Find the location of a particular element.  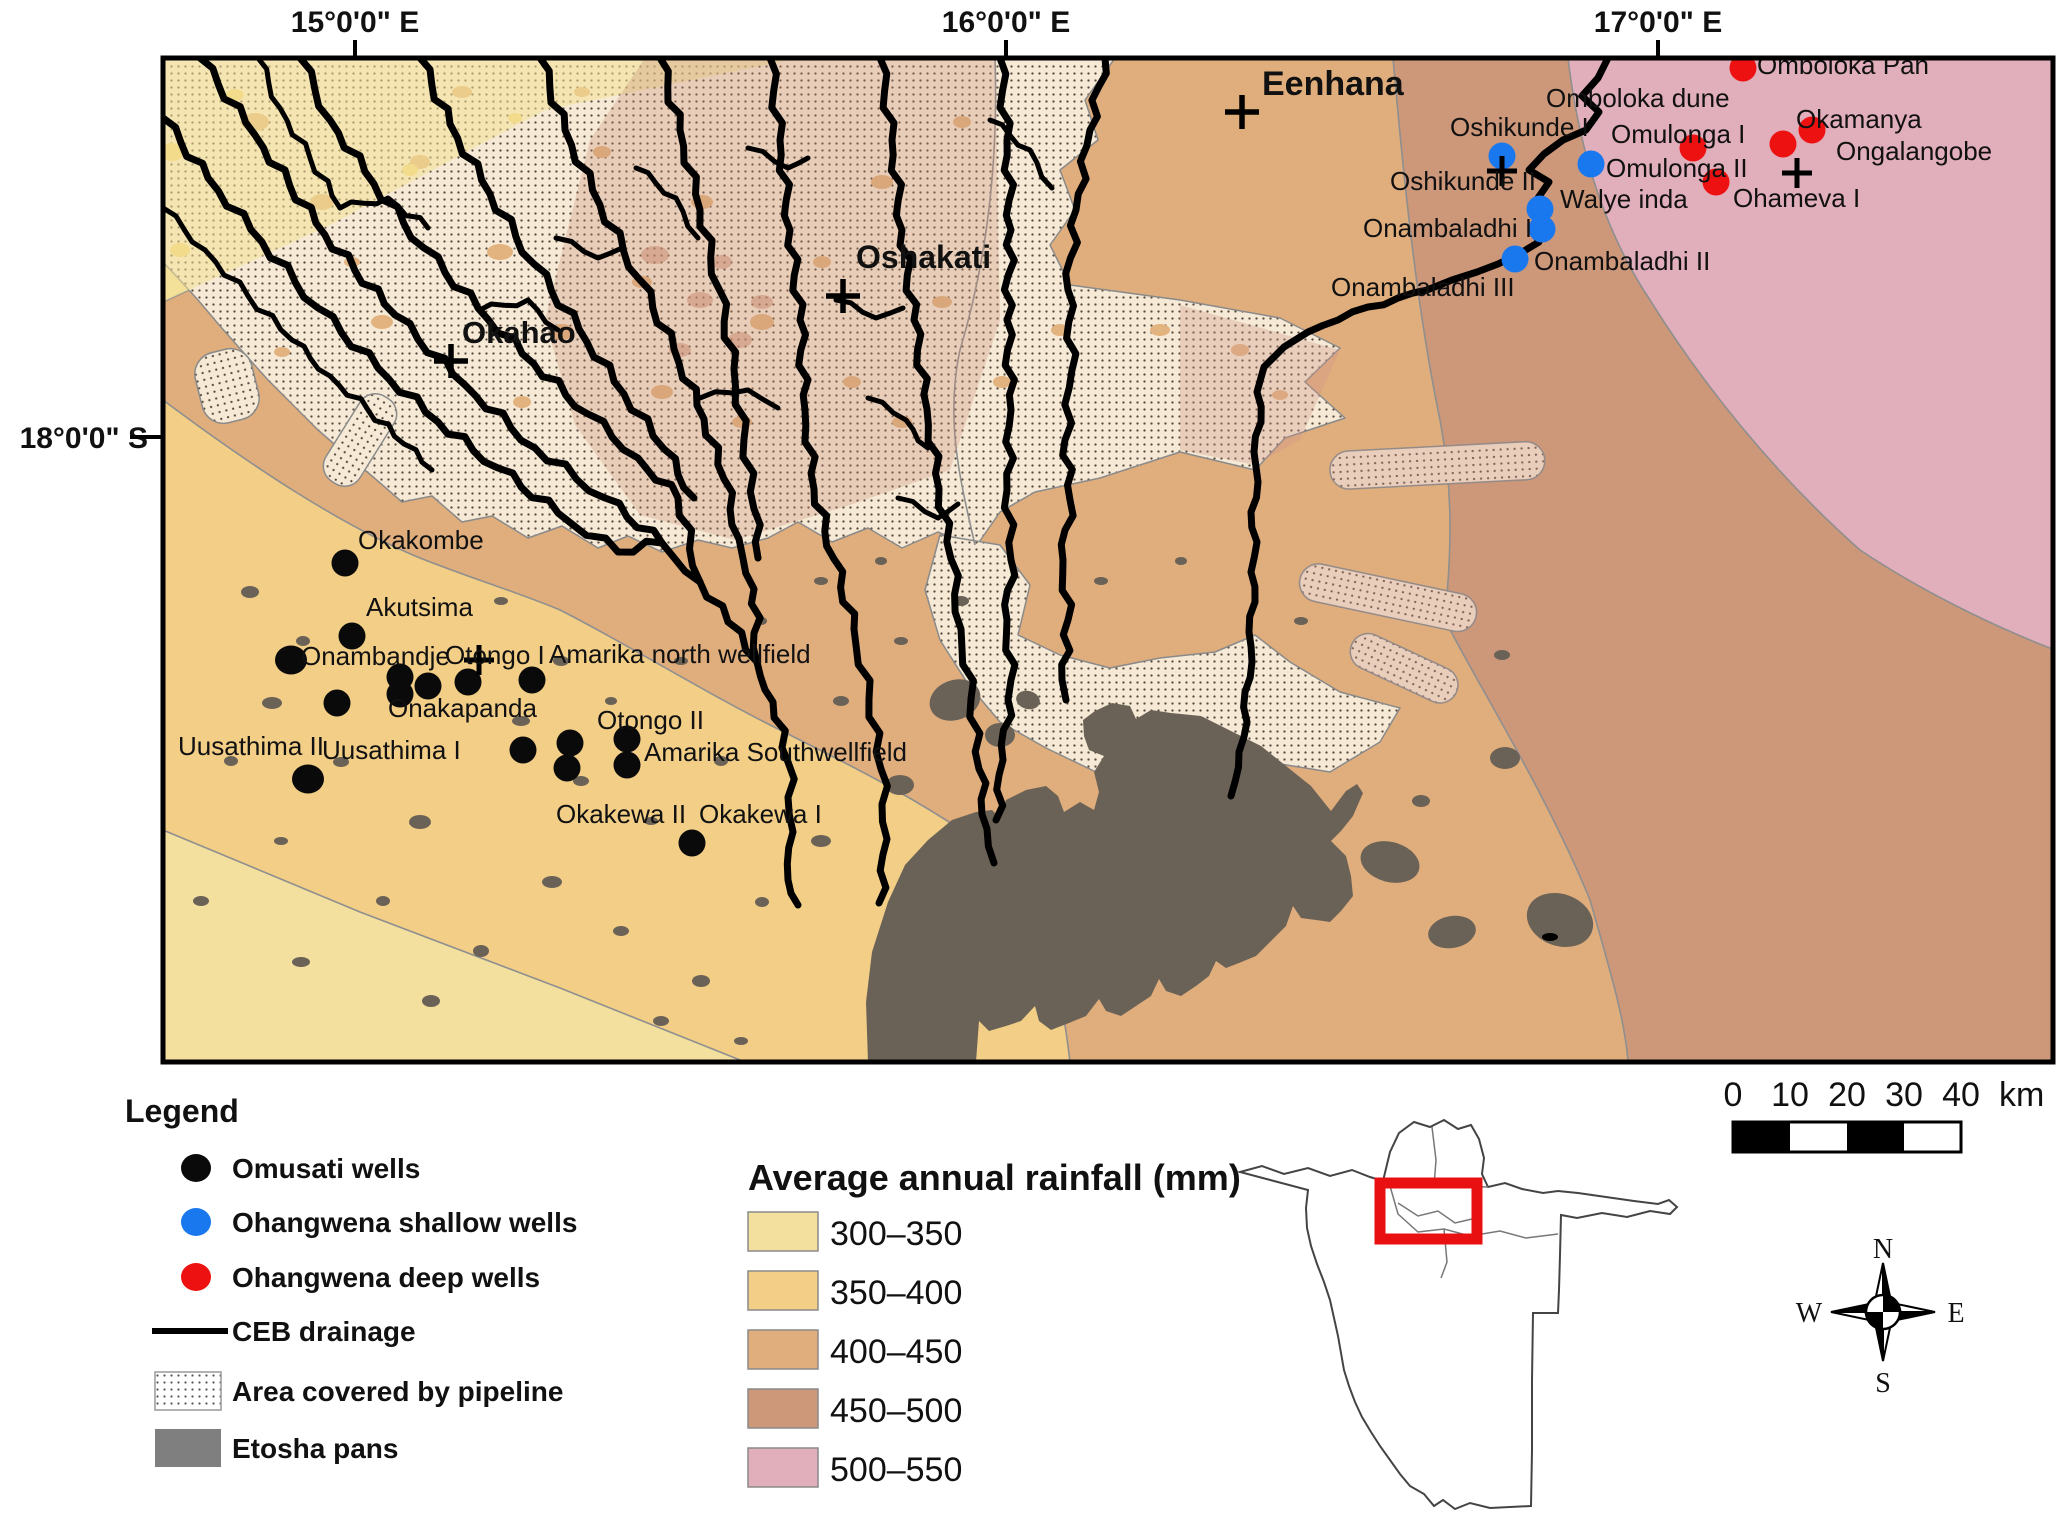

compass-s: S is located at coordinates (1883, 1383).